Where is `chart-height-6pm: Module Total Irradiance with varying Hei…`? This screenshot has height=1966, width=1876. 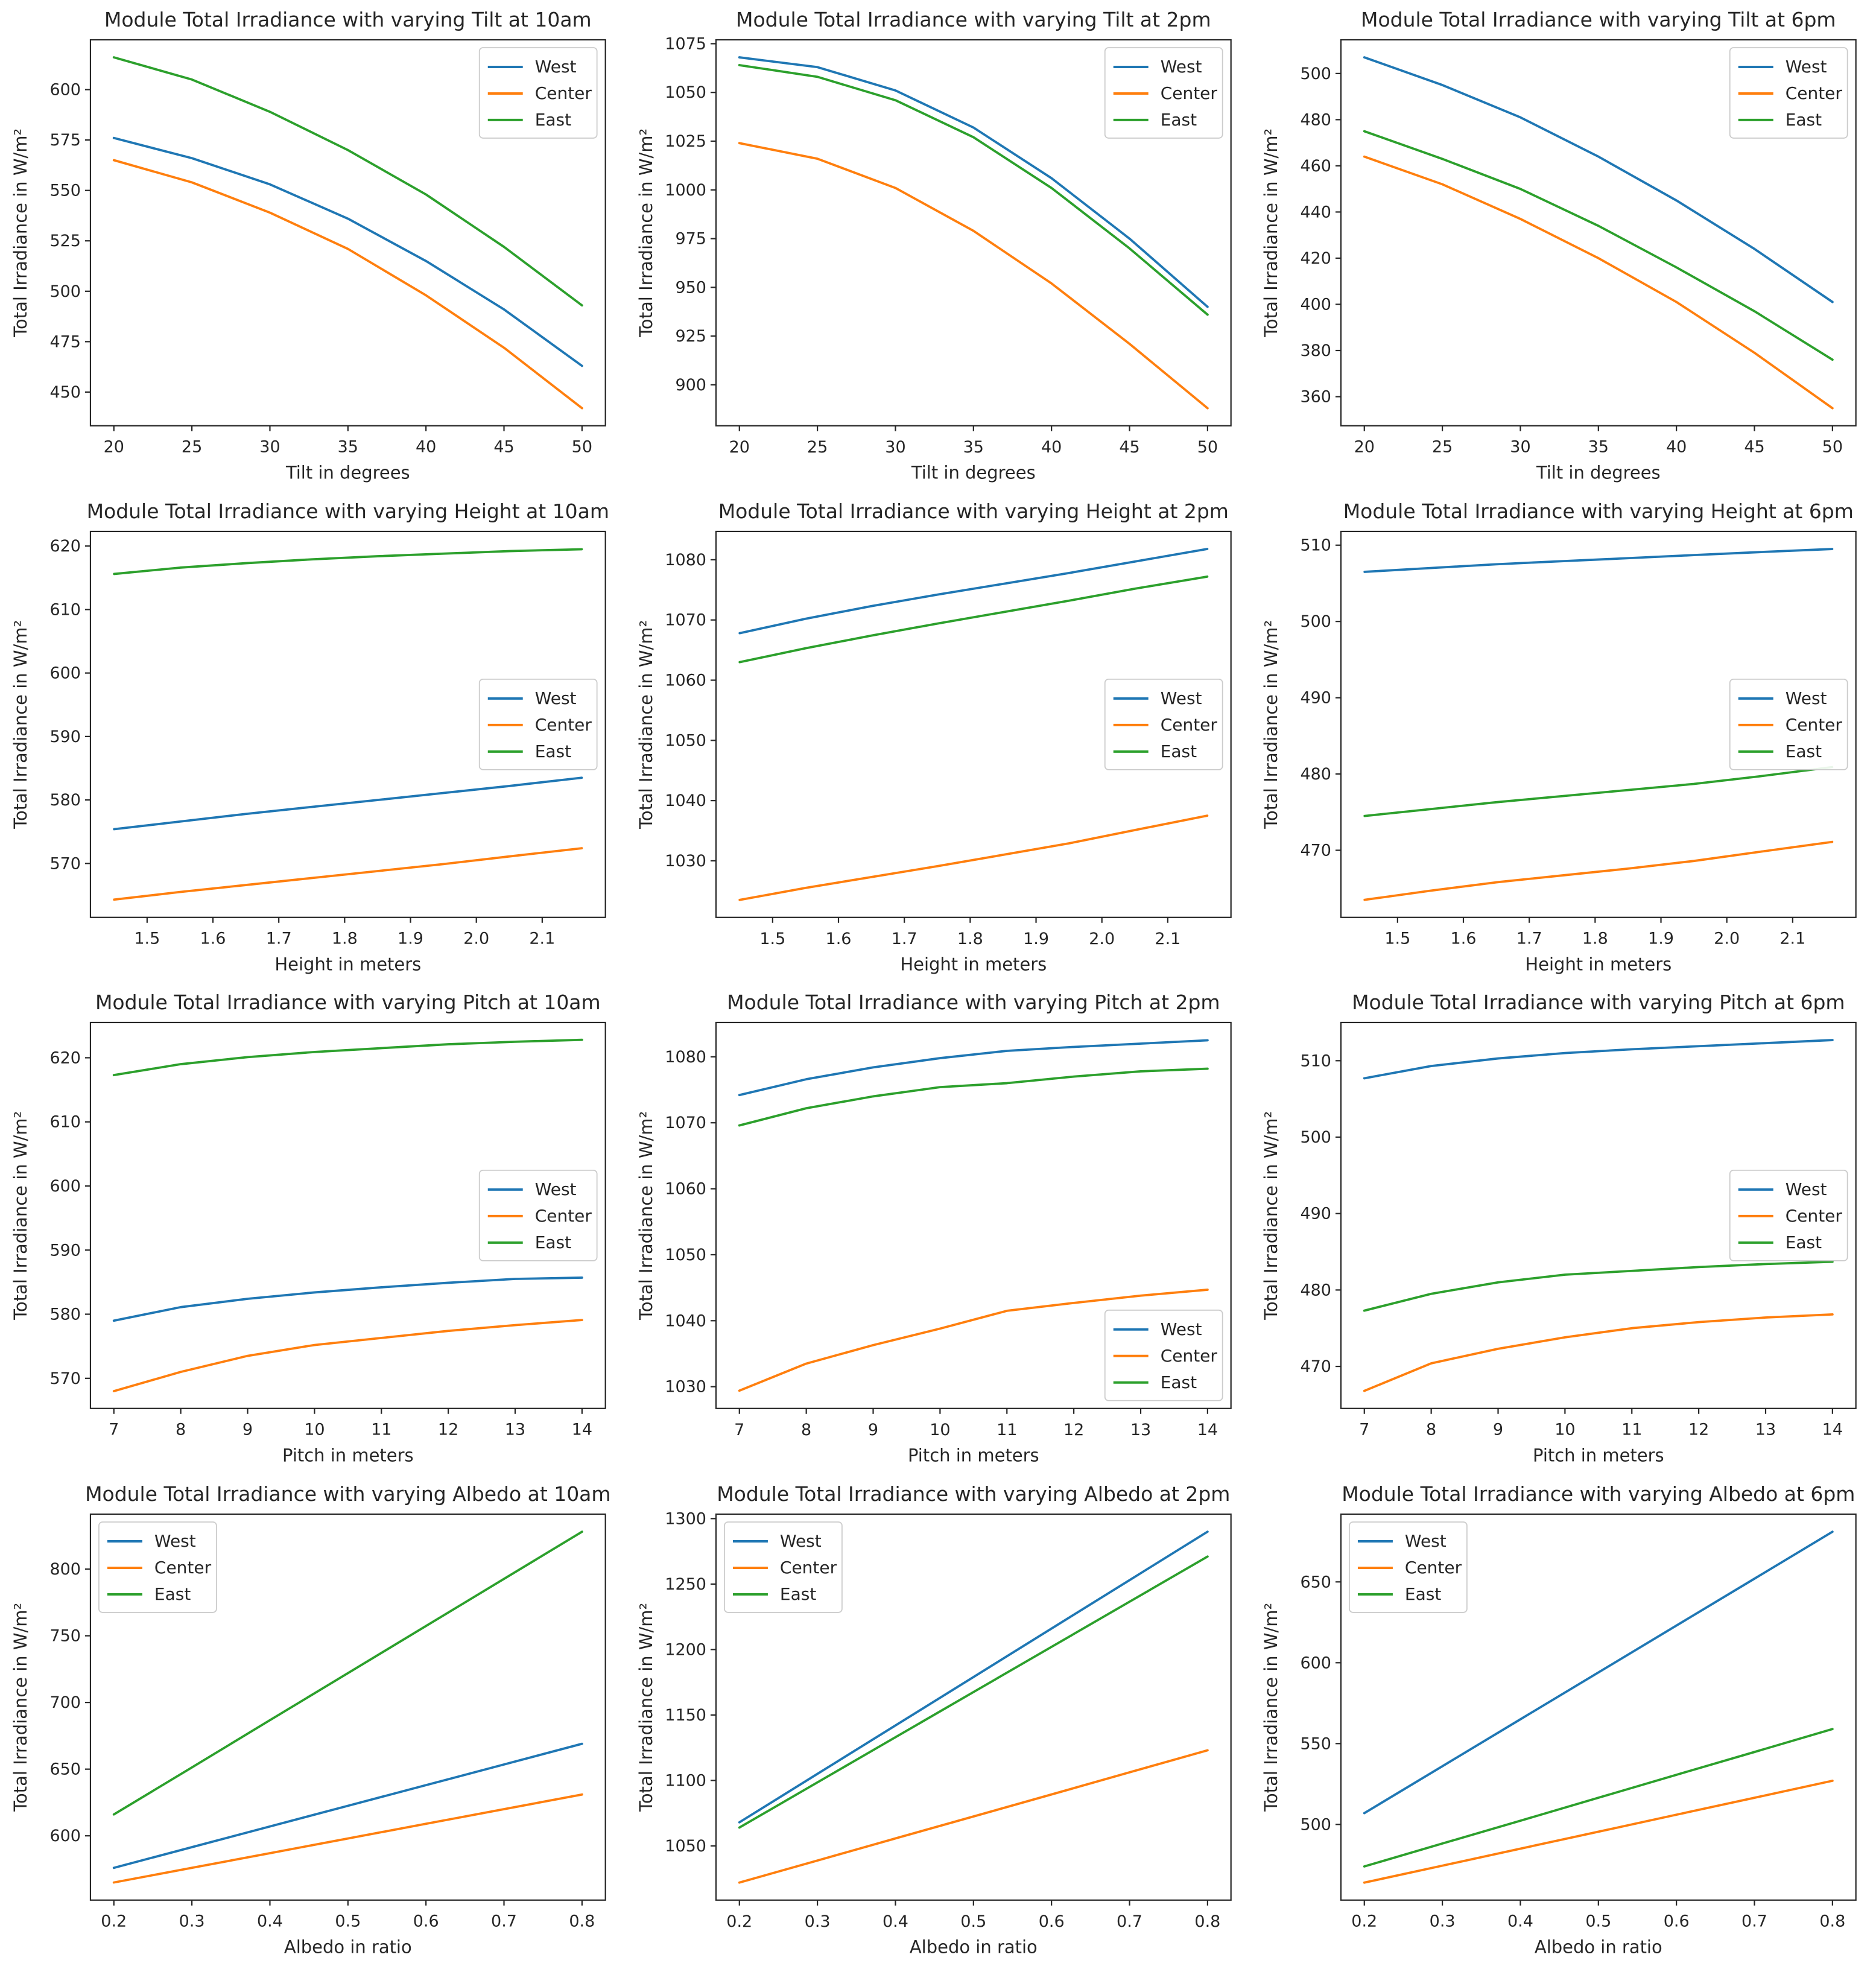 chart-height-6pm: Module Total Irradiance with varying Hei… is located at coordinates (1563, 737).